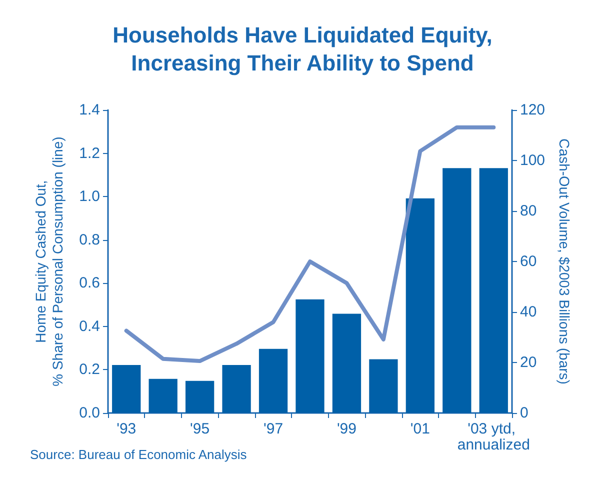 The width and height of the screenshot is (605, 483). Describe the element at coordinates (302, 49) in the screenshot. I see `chart-title: Households Have Liquidated Equity, Increasing Their Ability to Spend` at that location.